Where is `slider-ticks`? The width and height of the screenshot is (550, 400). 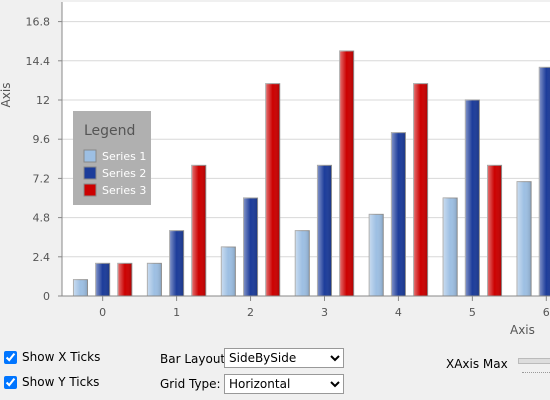
slider-ticks is located at coordinates (536, 374).